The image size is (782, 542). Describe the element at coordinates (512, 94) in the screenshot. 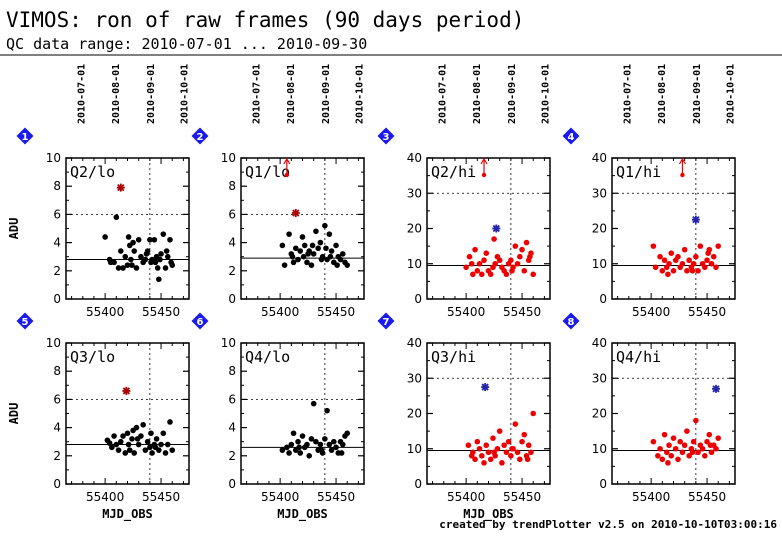

I see `date-tick-label: 2010-09-01` at that location.